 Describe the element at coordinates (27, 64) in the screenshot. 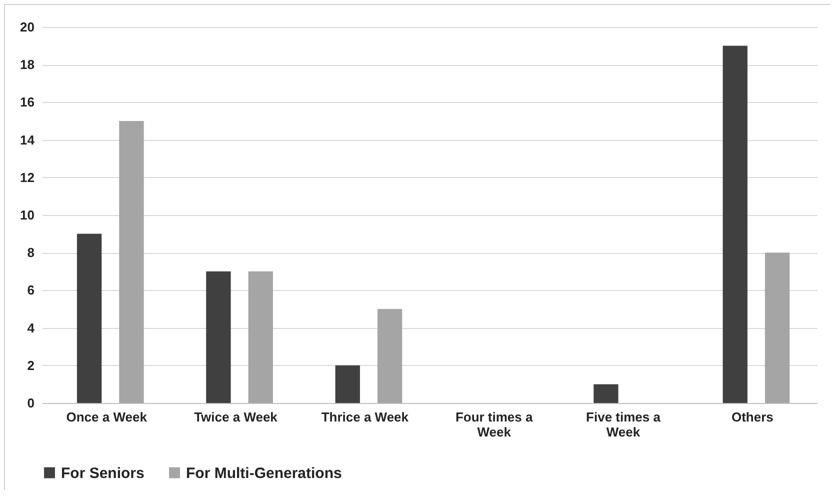

I see `y-tick-label: 18` at that location.